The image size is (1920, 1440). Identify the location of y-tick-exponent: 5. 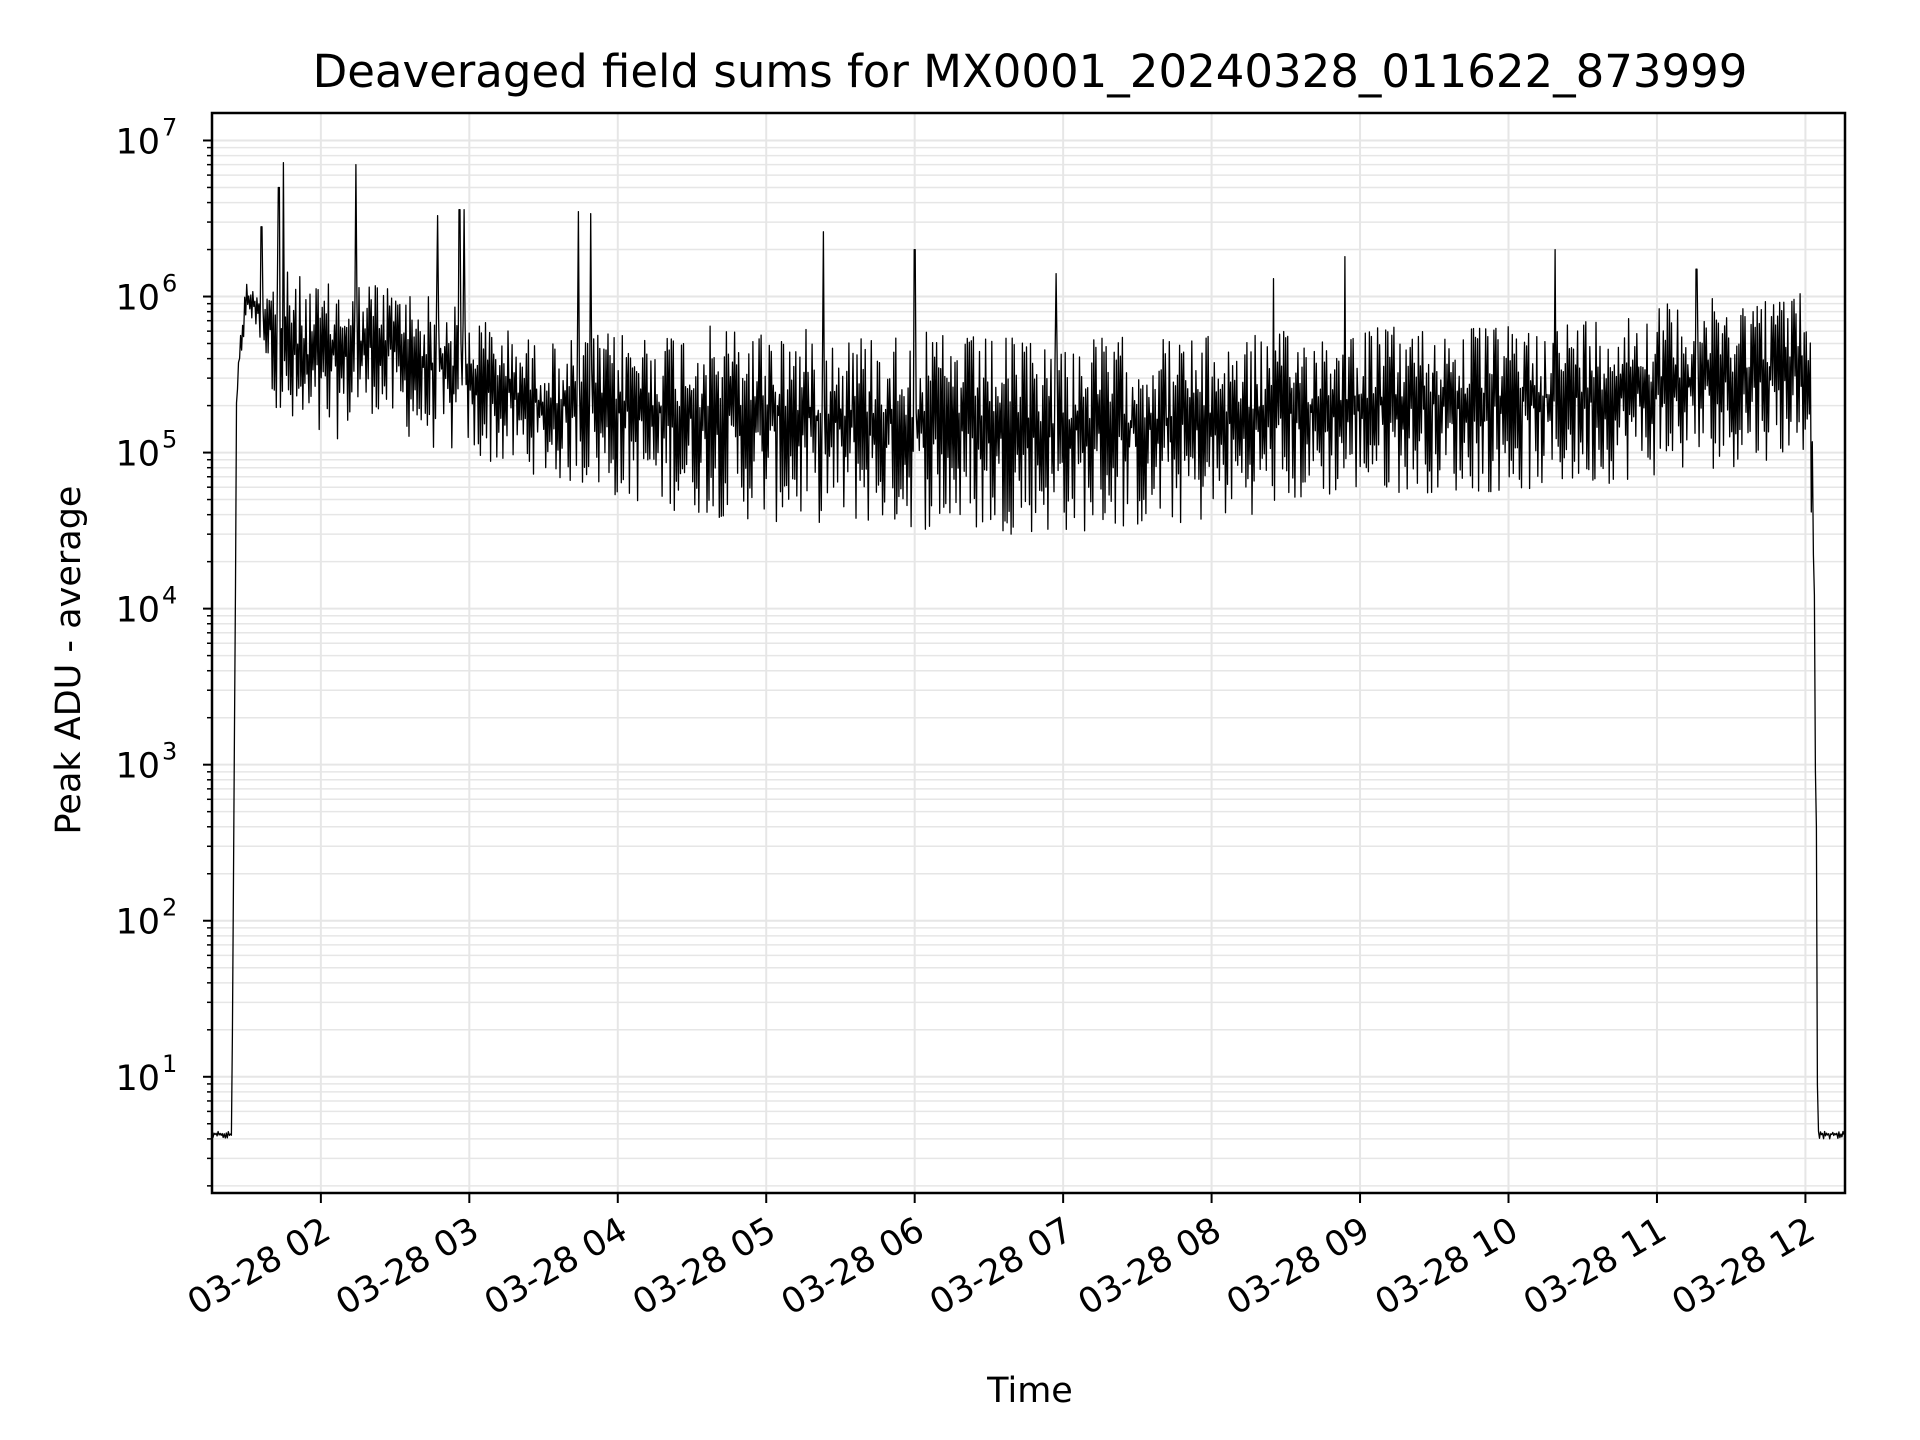
(169, 440).